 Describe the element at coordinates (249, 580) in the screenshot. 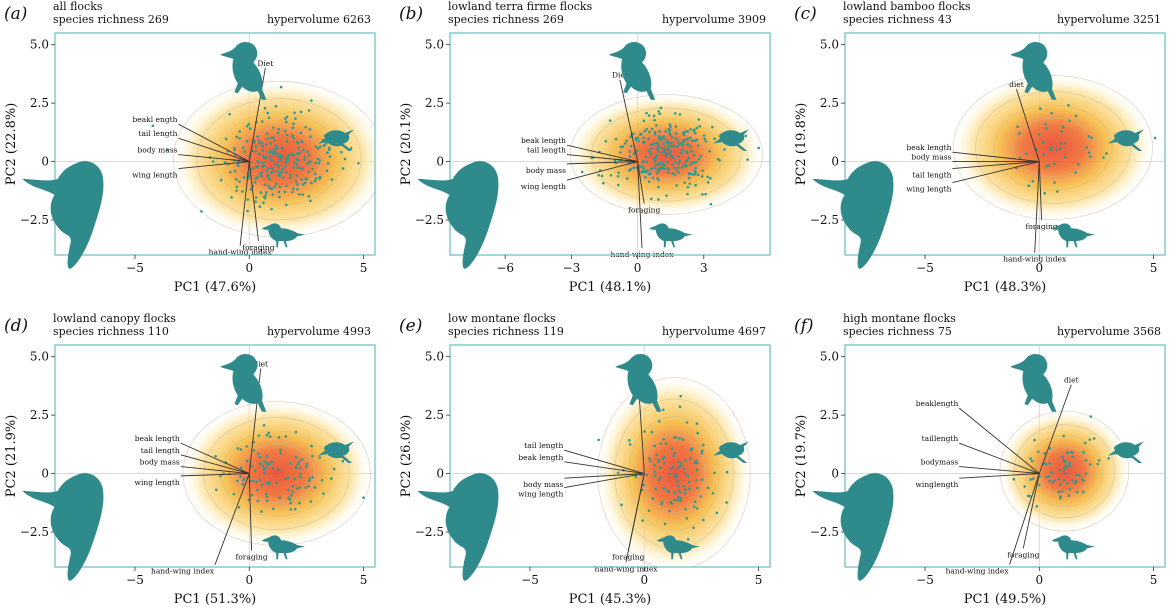

I see `x-tick-label: 0` at that location.